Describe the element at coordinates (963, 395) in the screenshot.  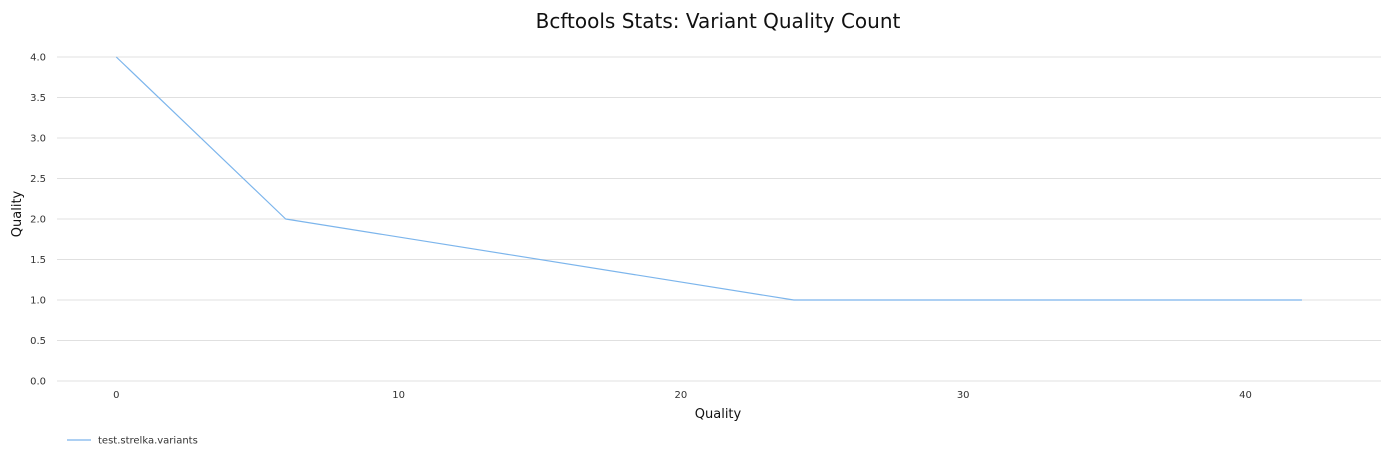
I see `x-tick-label: 30` at that location.